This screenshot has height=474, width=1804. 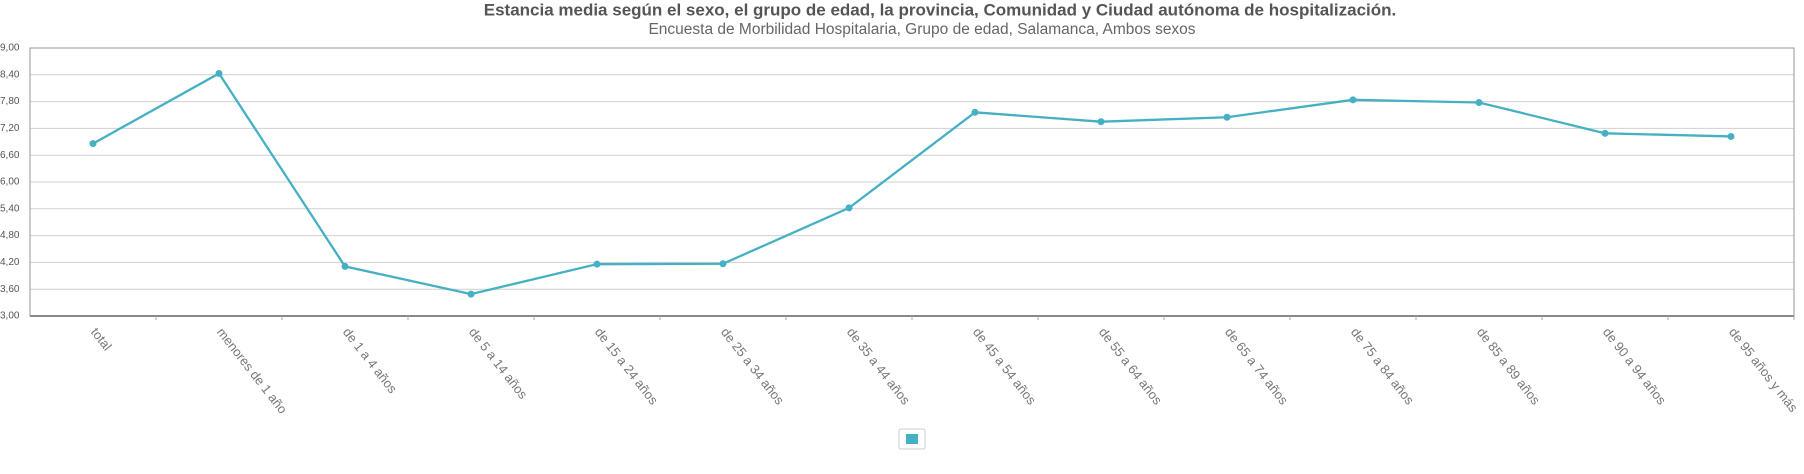 I want to click on y-tick-label: 3,60, so click(x=10, y=289).